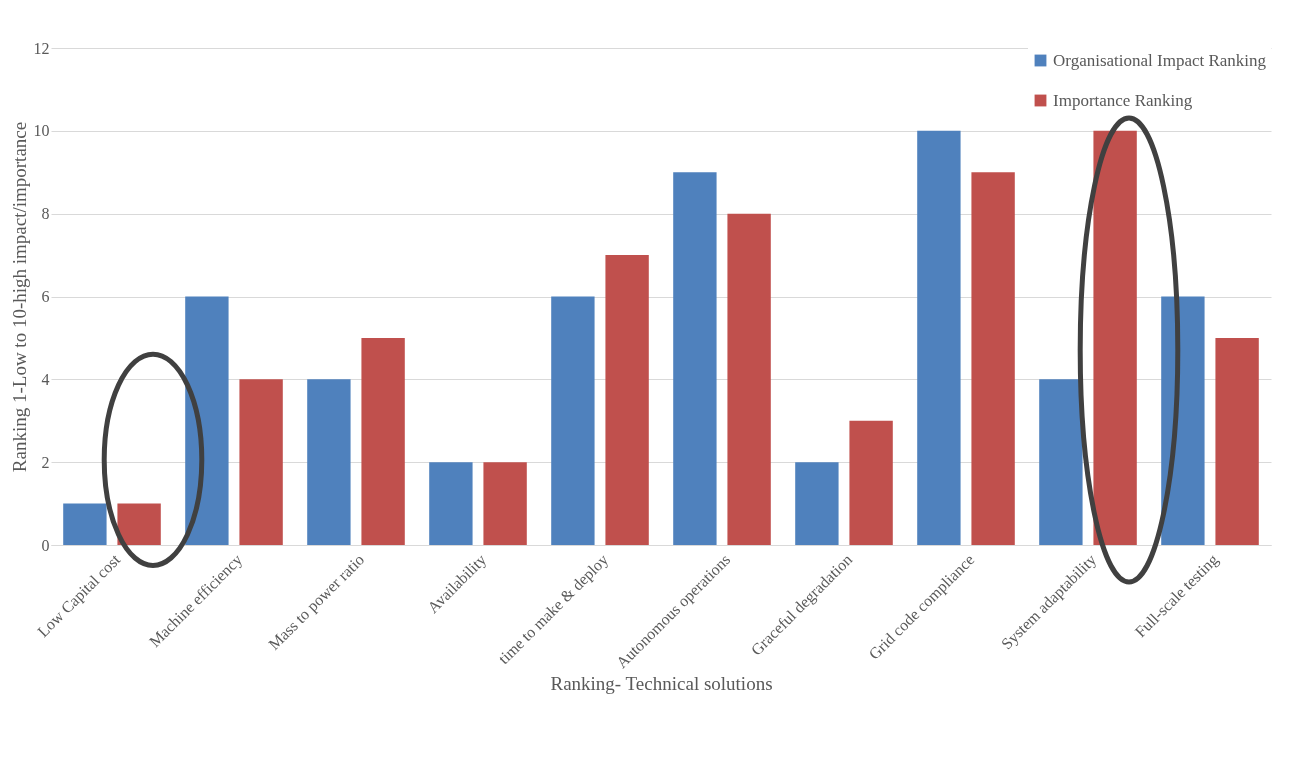 The image size is (1297, 783). Describe the element at coordinates (45, 214) in the screenshot. I see `y-tick-label: 8` at that location.